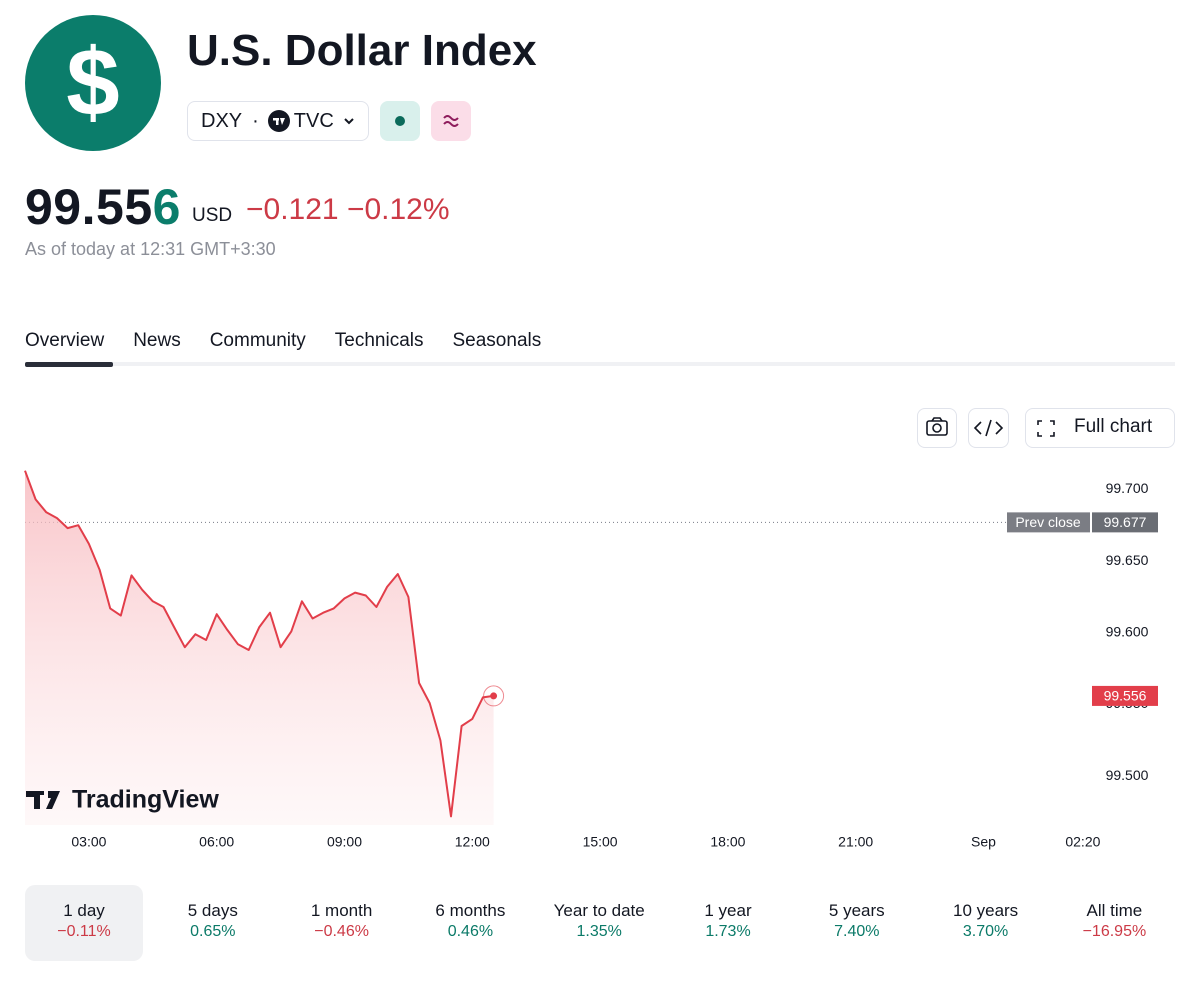 The height and width of the screenshot is (1004, 1200). Describe the element at coordinates (470, 910) in the screenshot. I see `period-label: 6 months` at that location.